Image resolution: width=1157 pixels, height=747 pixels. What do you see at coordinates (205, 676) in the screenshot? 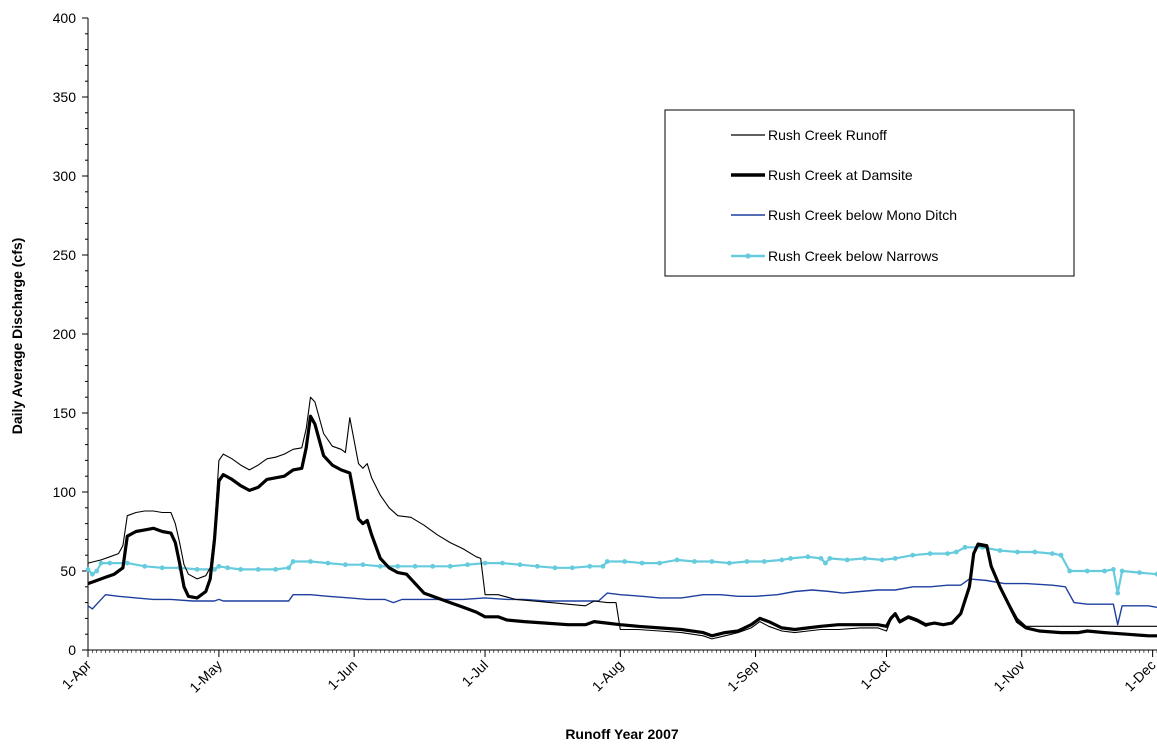
I see `x-tick-label: 1-May` at bounding box center [205, 676].